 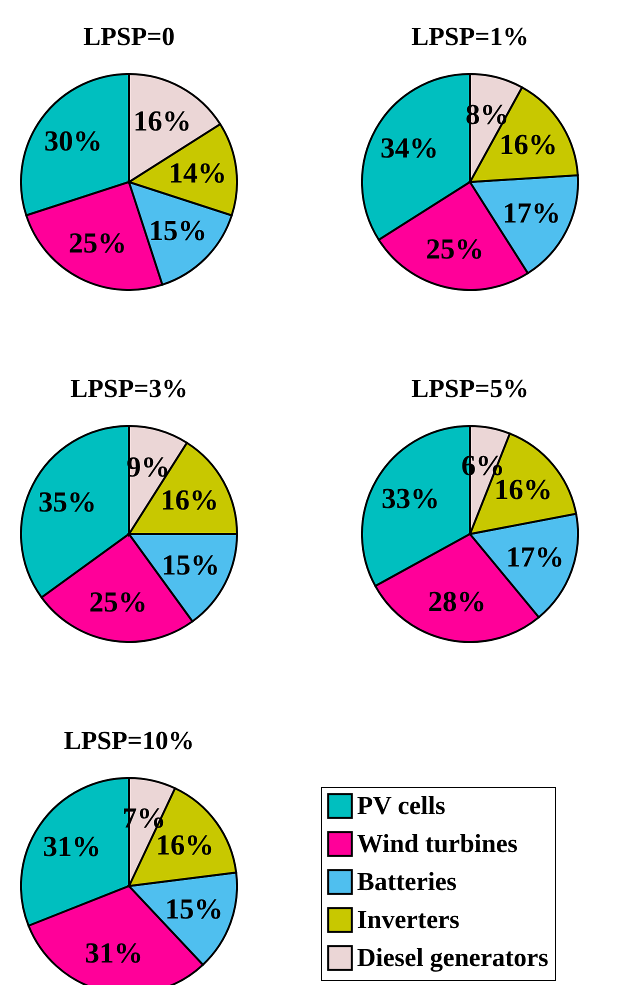 I want to click on legend-label: Wind turbines, so click(x=437, y=843).